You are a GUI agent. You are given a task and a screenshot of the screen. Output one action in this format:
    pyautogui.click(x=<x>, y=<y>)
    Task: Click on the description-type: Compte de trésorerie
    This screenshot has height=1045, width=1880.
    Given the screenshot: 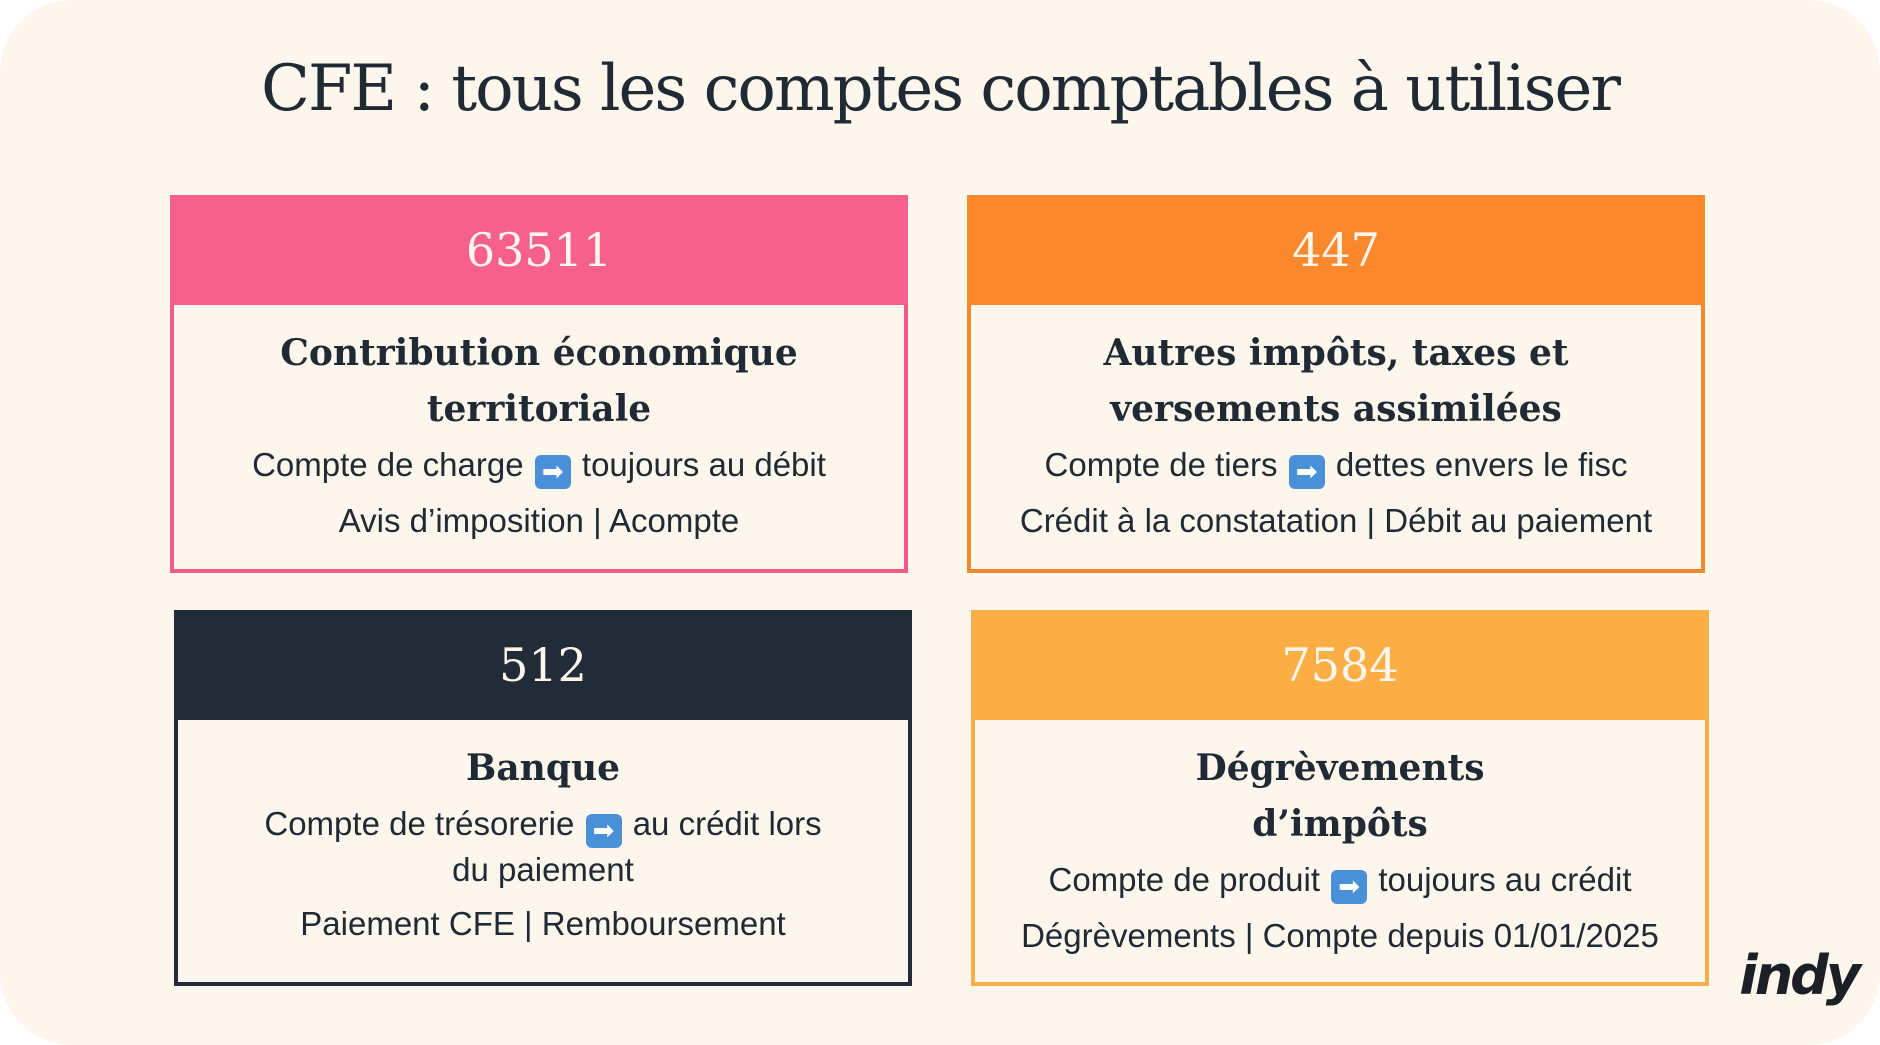 What is the action you would take?
    pyautogui.click(x=419, y=823)
    